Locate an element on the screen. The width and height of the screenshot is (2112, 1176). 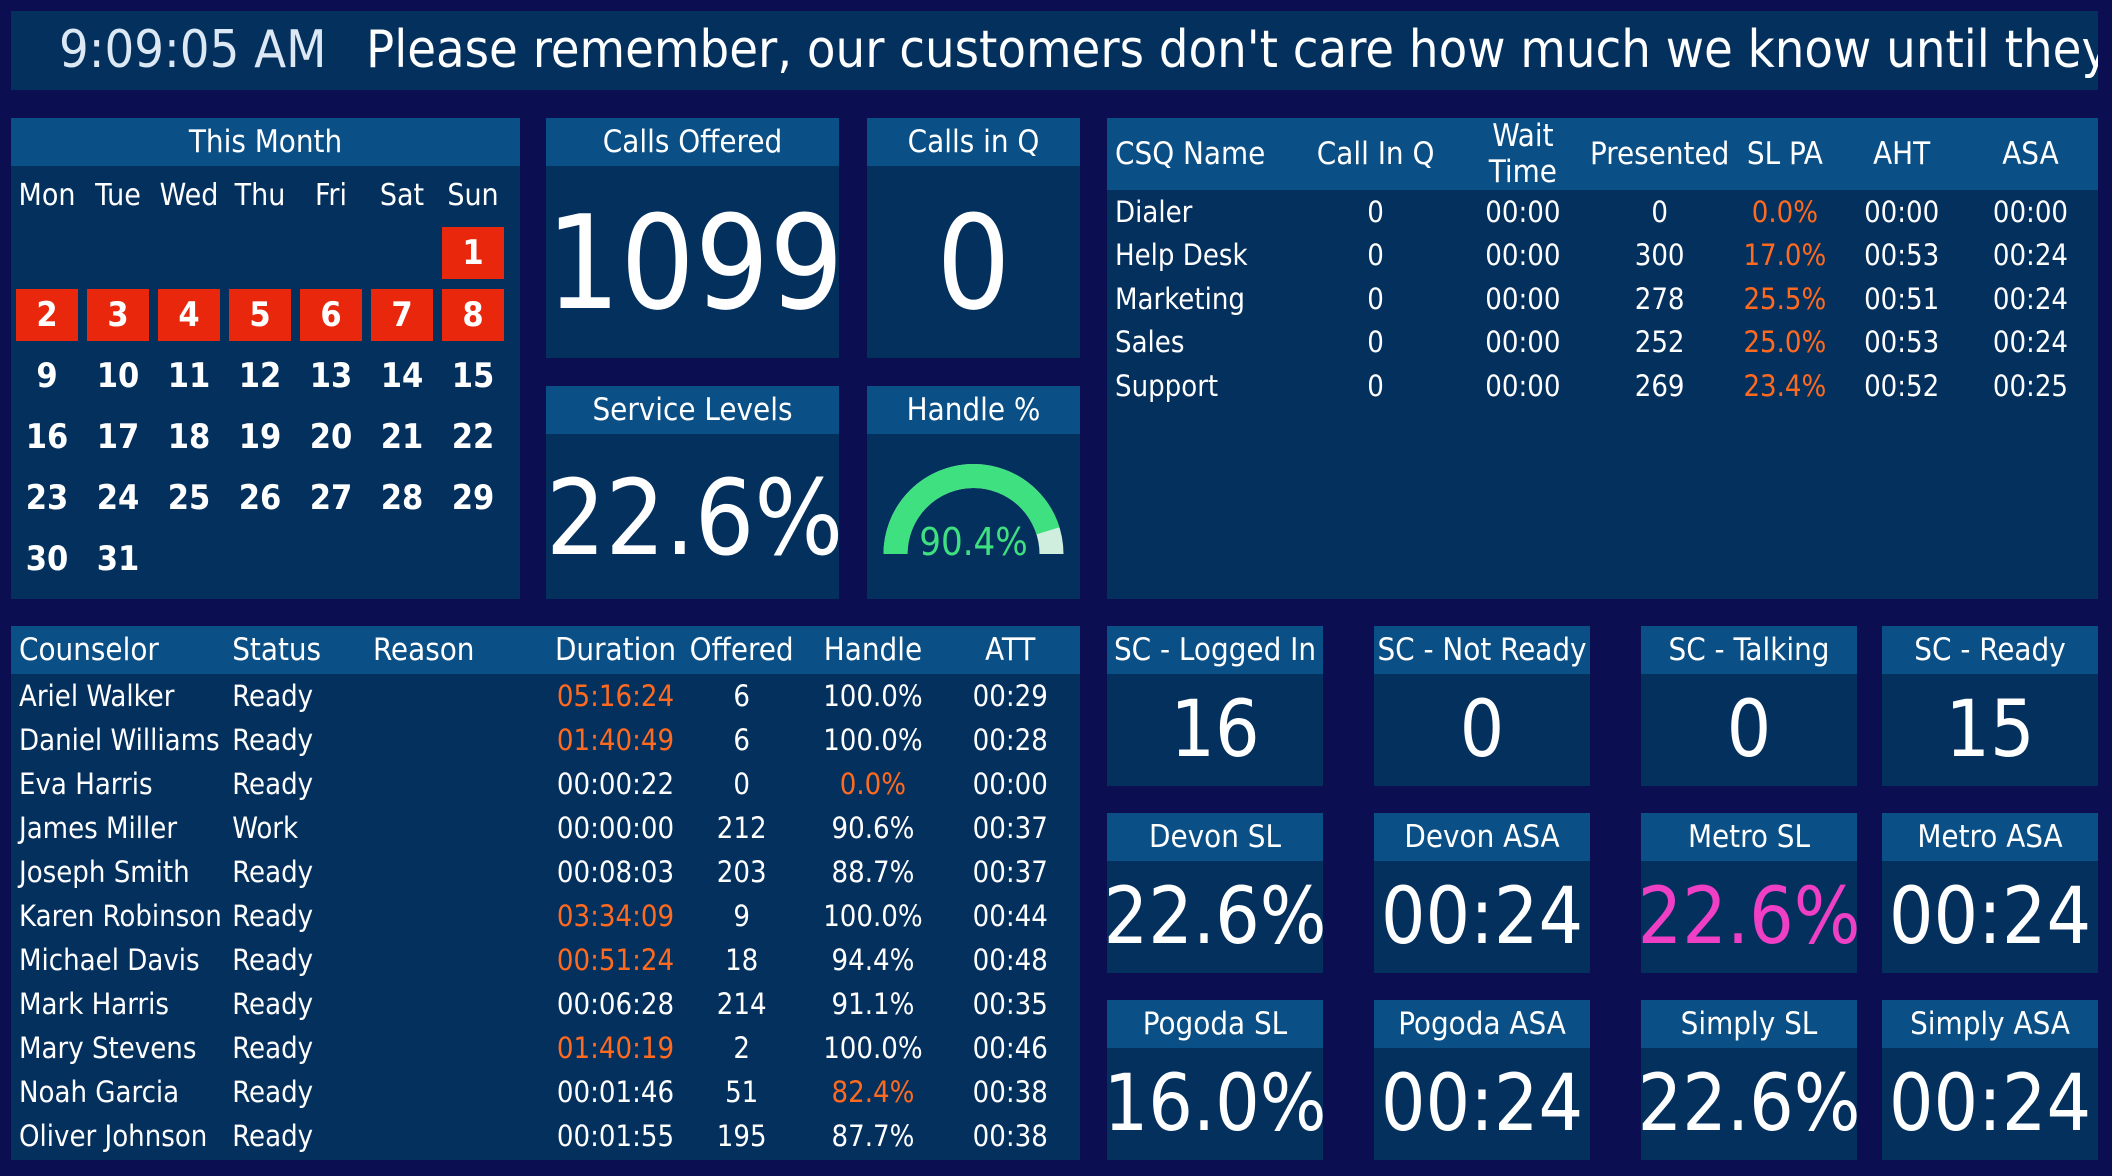
weekday-label: Wed is located at coordinates (189, 195).